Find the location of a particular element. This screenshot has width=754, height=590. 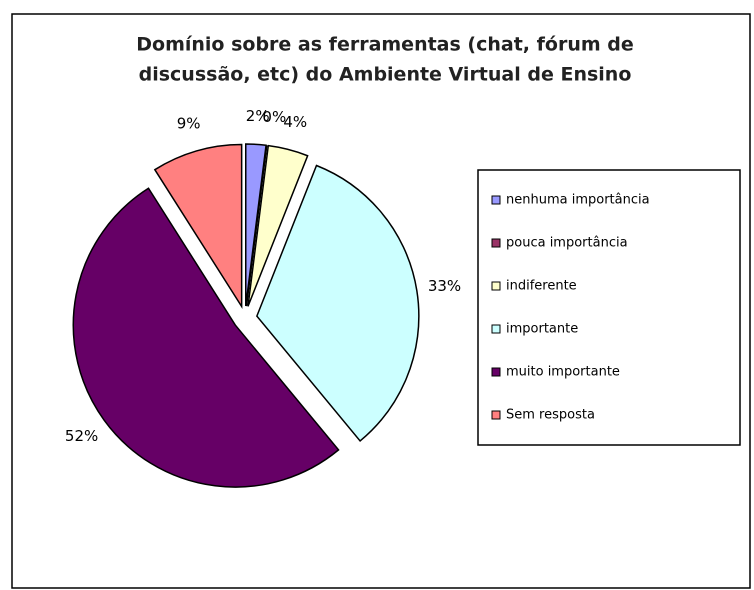

data-label: 9% is located at coordinates (189, 124).